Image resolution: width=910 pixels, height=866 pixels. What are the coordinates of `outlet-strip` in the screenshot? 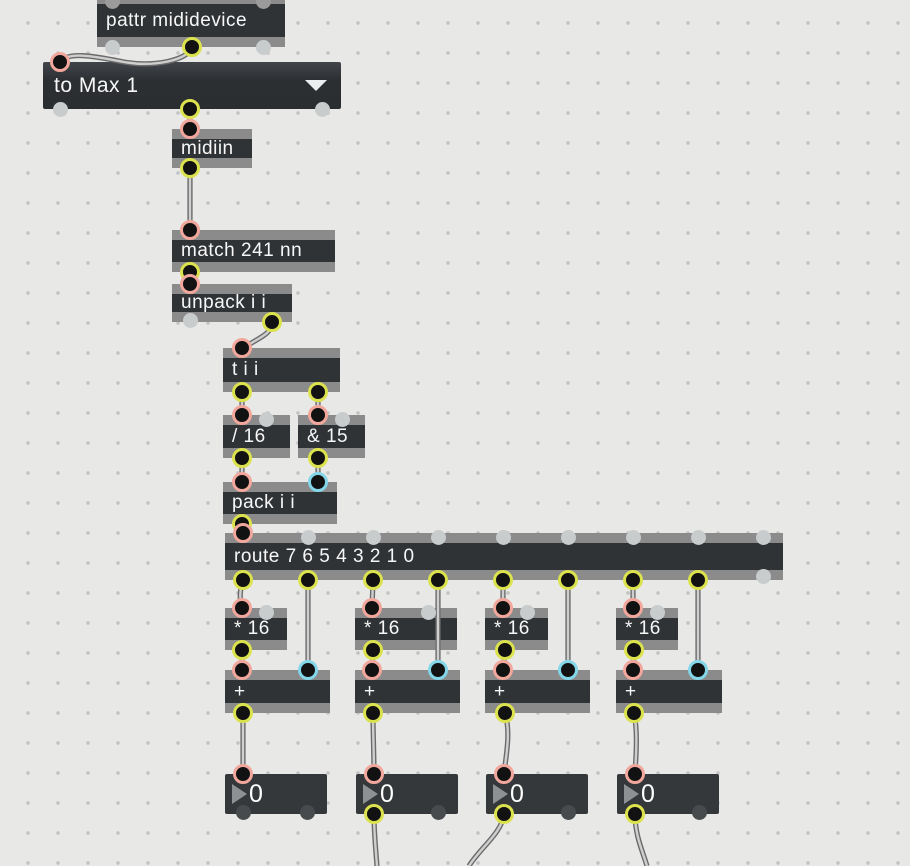 It's located at (669, 708).